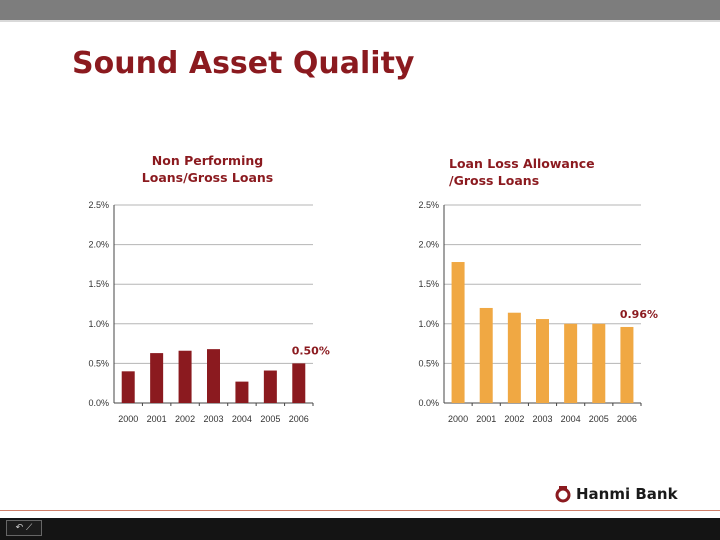 The height and width of the screenshot is (540, 720). I want to click on bottom-bar, so click(360, 529).